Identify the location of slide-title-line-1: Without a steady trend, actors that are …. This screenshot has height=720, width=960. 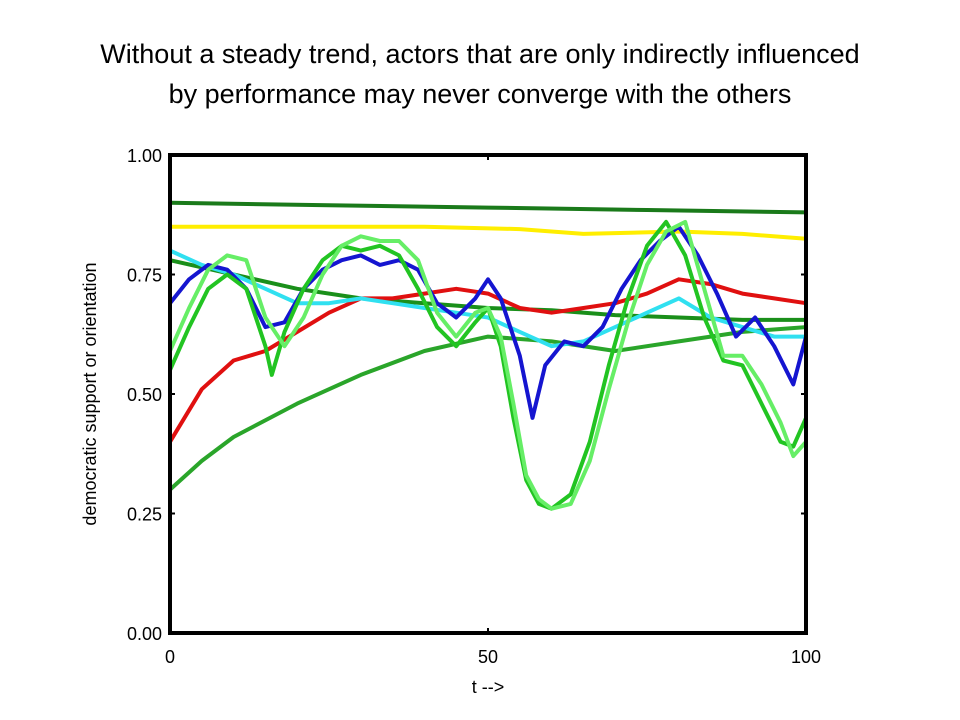
(480, 54).